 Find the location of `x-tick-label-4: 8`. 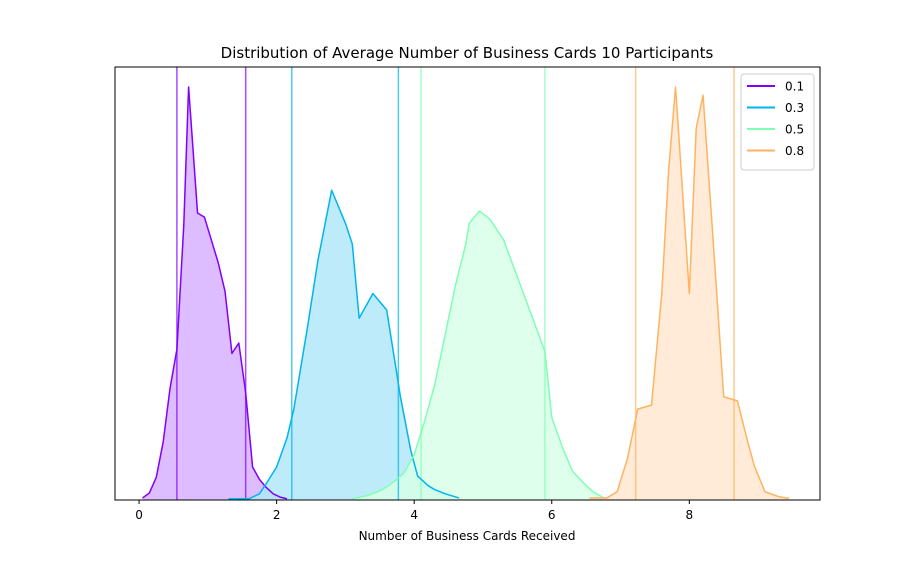

x-tick-label-4: 8 is located at coordinates (689, 515).